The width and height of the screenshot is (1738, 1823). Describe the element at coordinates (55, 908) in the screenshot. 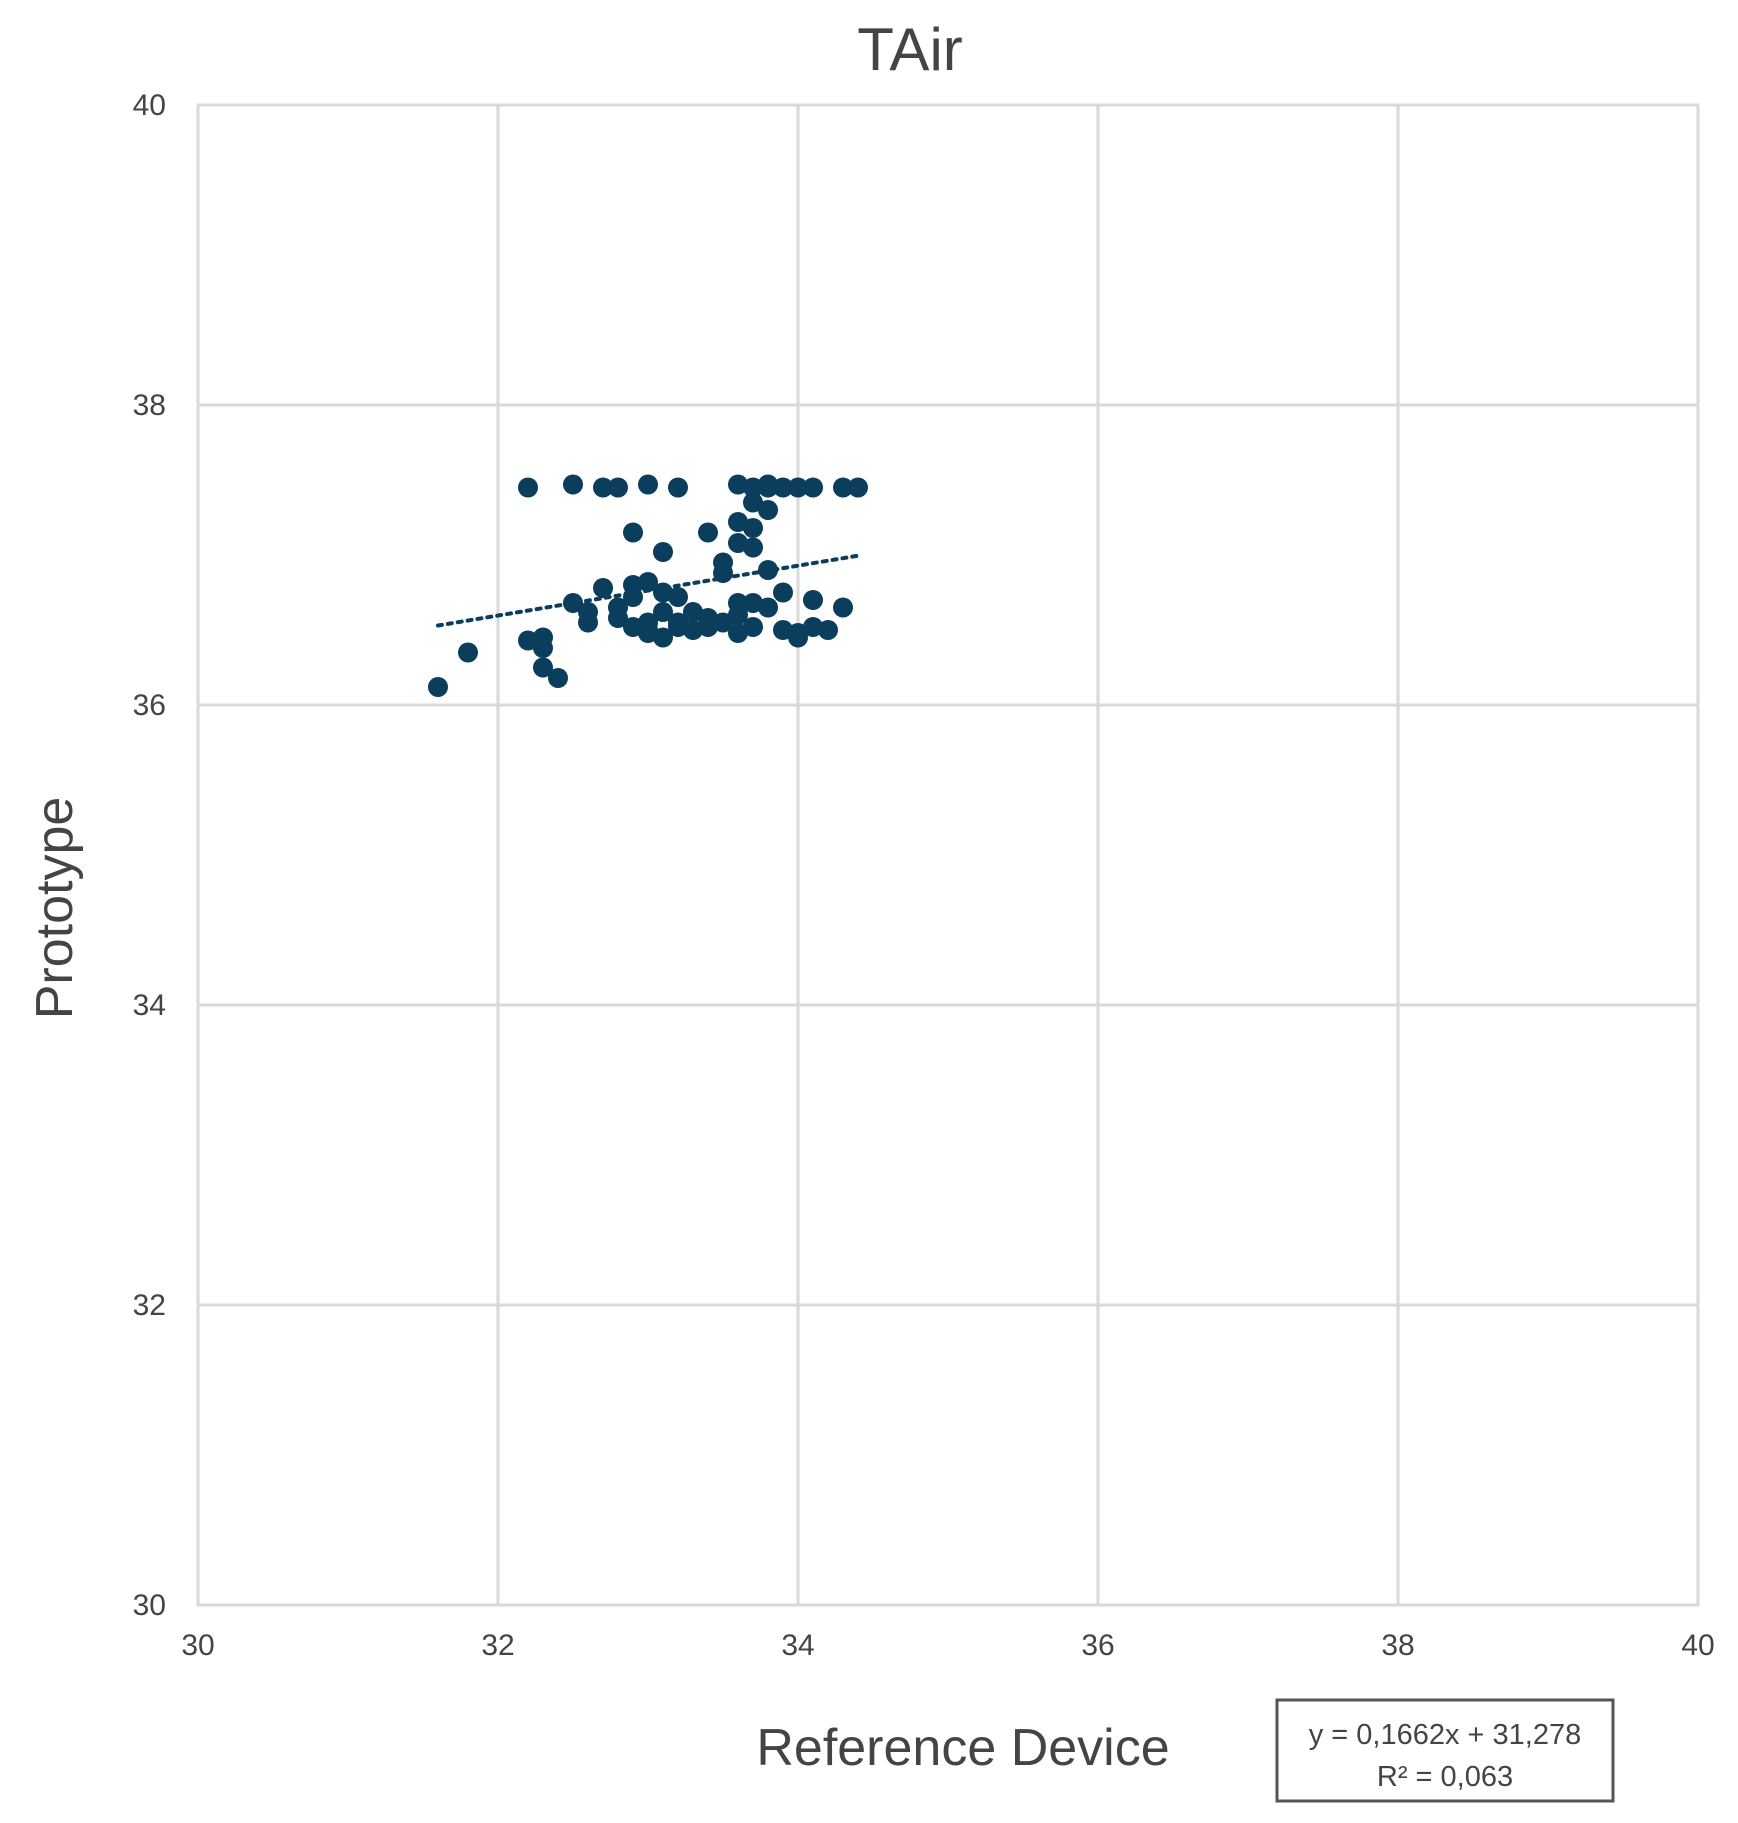

I see `y-axis-title: Prototype` at that location.